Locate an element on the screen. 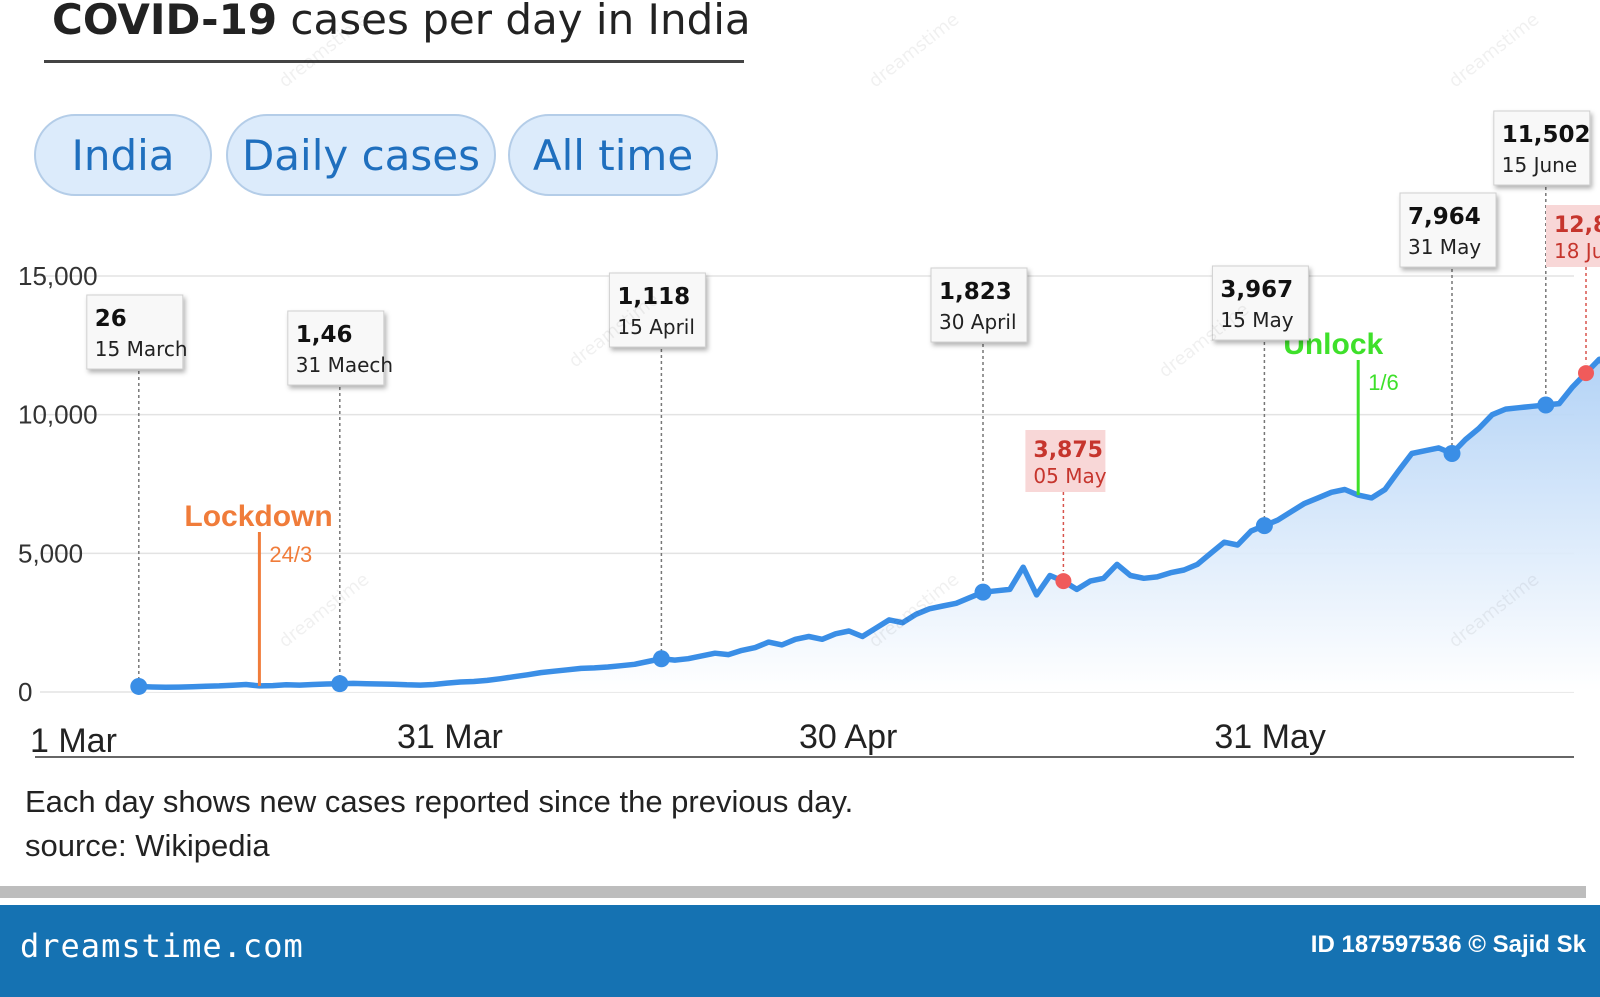 This screenshot has width=1600, height=997. chart-source: source: Wikipedia is located at coordinates (147, 845).